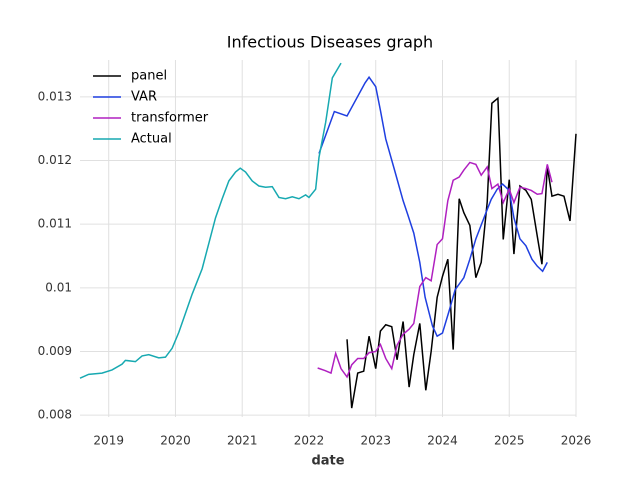  I want to click on y-tick-label: 0.01, so click(58, 287).